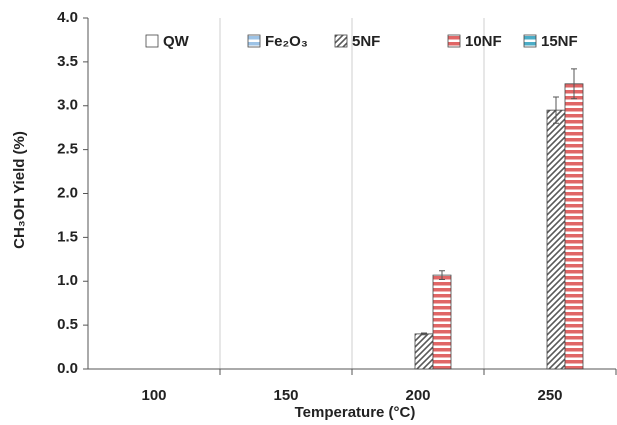 The height and width of the screenshot is (425, 617). Describe the element at coordinates (67, 280) in the screenshot. I see `y-tick-label: 1.0` at that location.